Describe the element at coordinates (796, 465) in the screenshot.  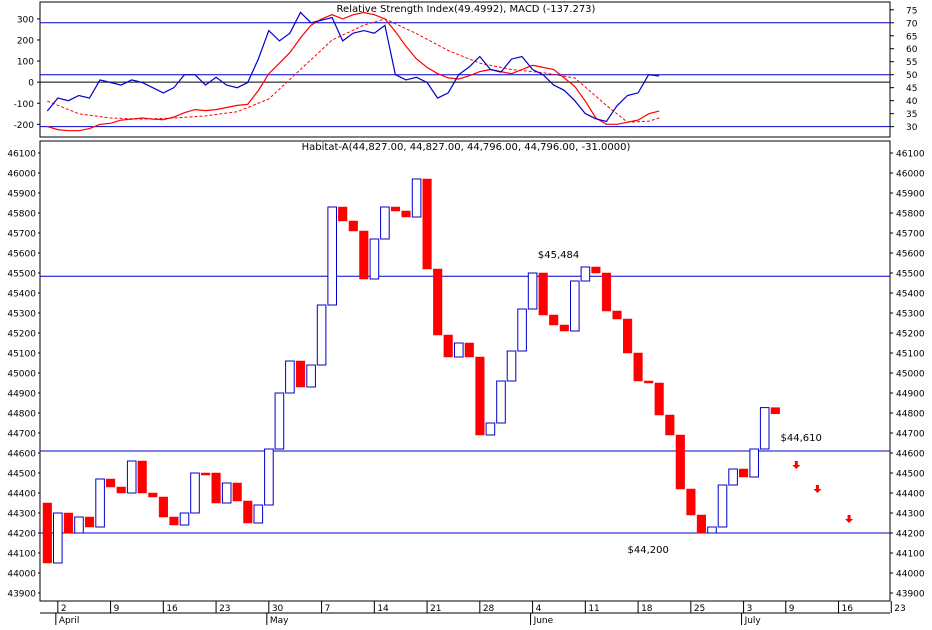
I see `down-arrow-icon` at that location.